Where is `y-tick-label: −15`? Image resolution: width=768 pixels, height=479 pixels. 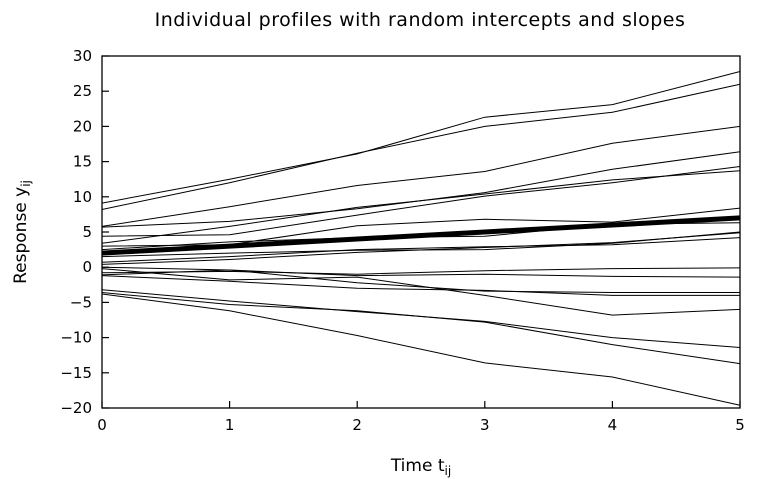
y-tick-label: −15 is located at coordinates (76, 373).